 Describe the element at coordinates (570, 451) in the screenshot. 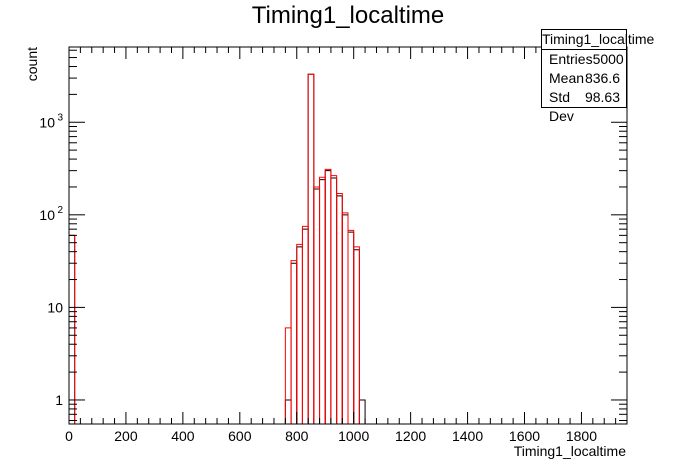

I see `x-axis-label: Timing1_localtime` at that location.